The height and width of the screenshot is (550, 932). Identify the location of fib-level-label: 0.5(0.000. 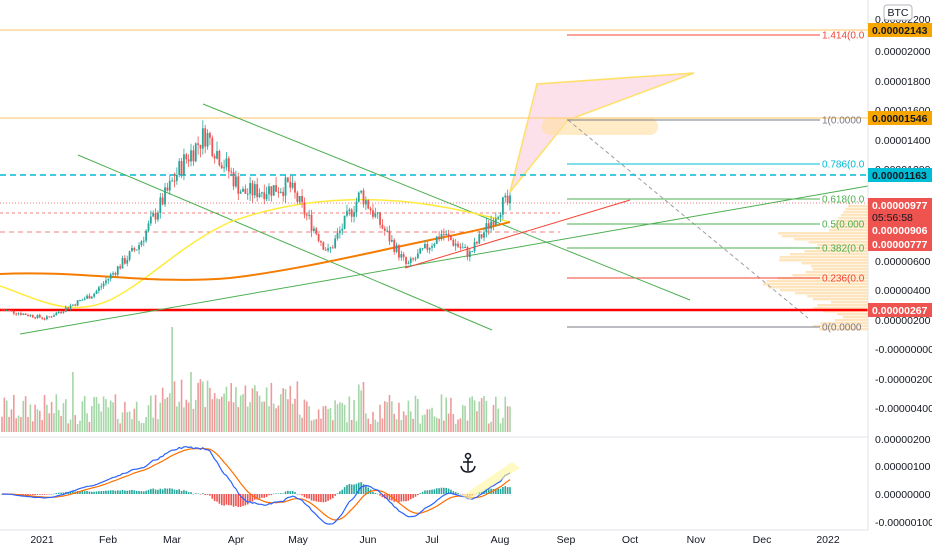
(843, 225).